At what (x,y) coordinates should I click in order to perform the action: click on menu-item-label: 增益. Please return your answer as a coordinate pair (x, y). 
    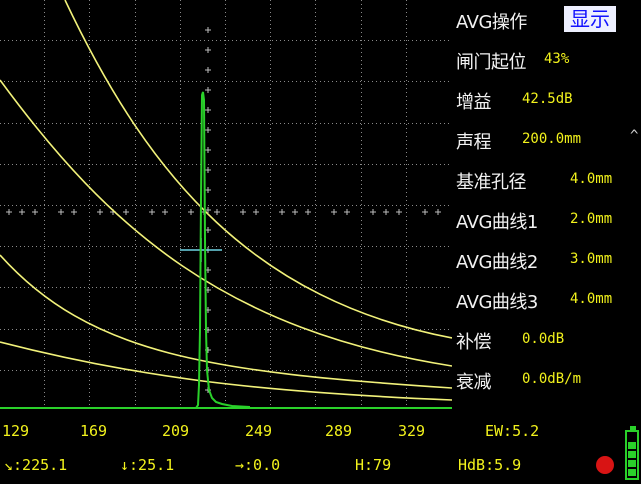
    Looking at the image, I should click on (474, 102).